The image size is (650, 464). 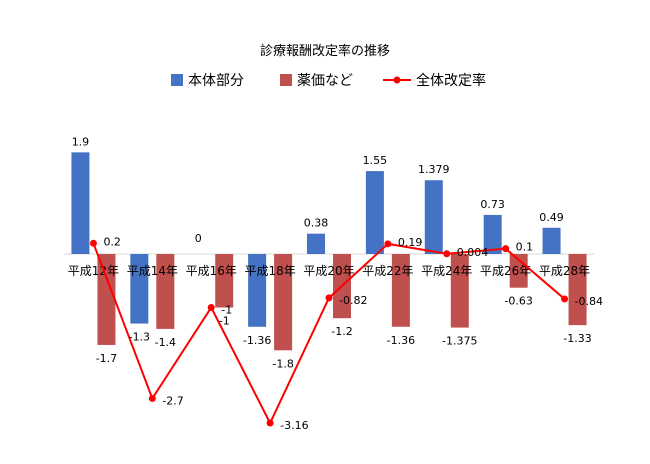 I want to click on label-zentai-7: 0.1, so click(x=525, y=247).